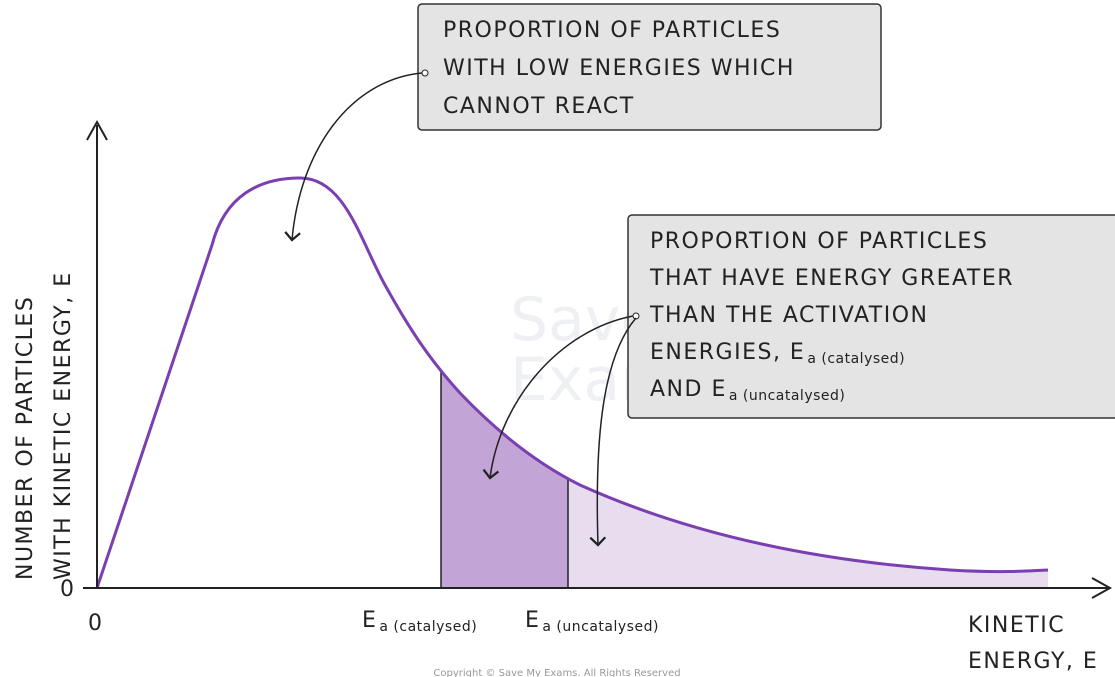  Describe the element at coordinates (600, 627) in the screenshot. I see `marker-subscript: a (uncatalysed)` at that location.